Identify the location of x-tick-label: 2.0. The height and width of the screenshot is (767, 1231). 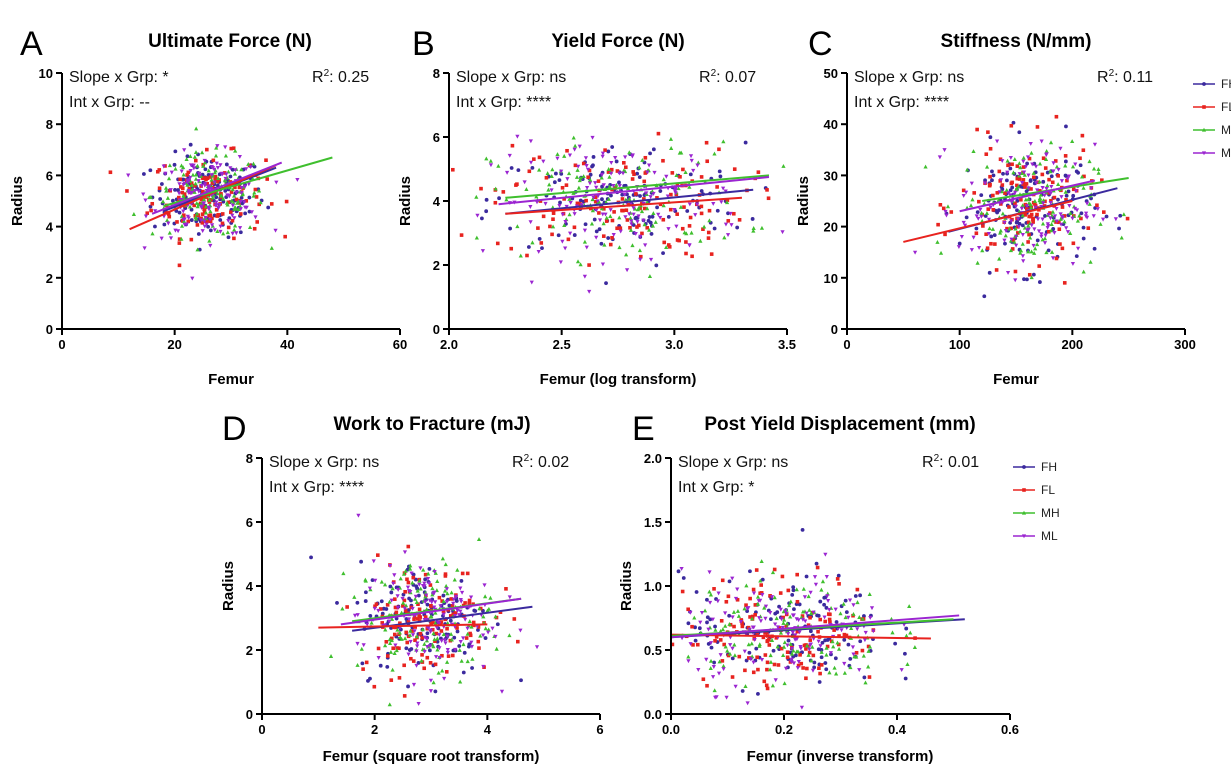
(449, 344).